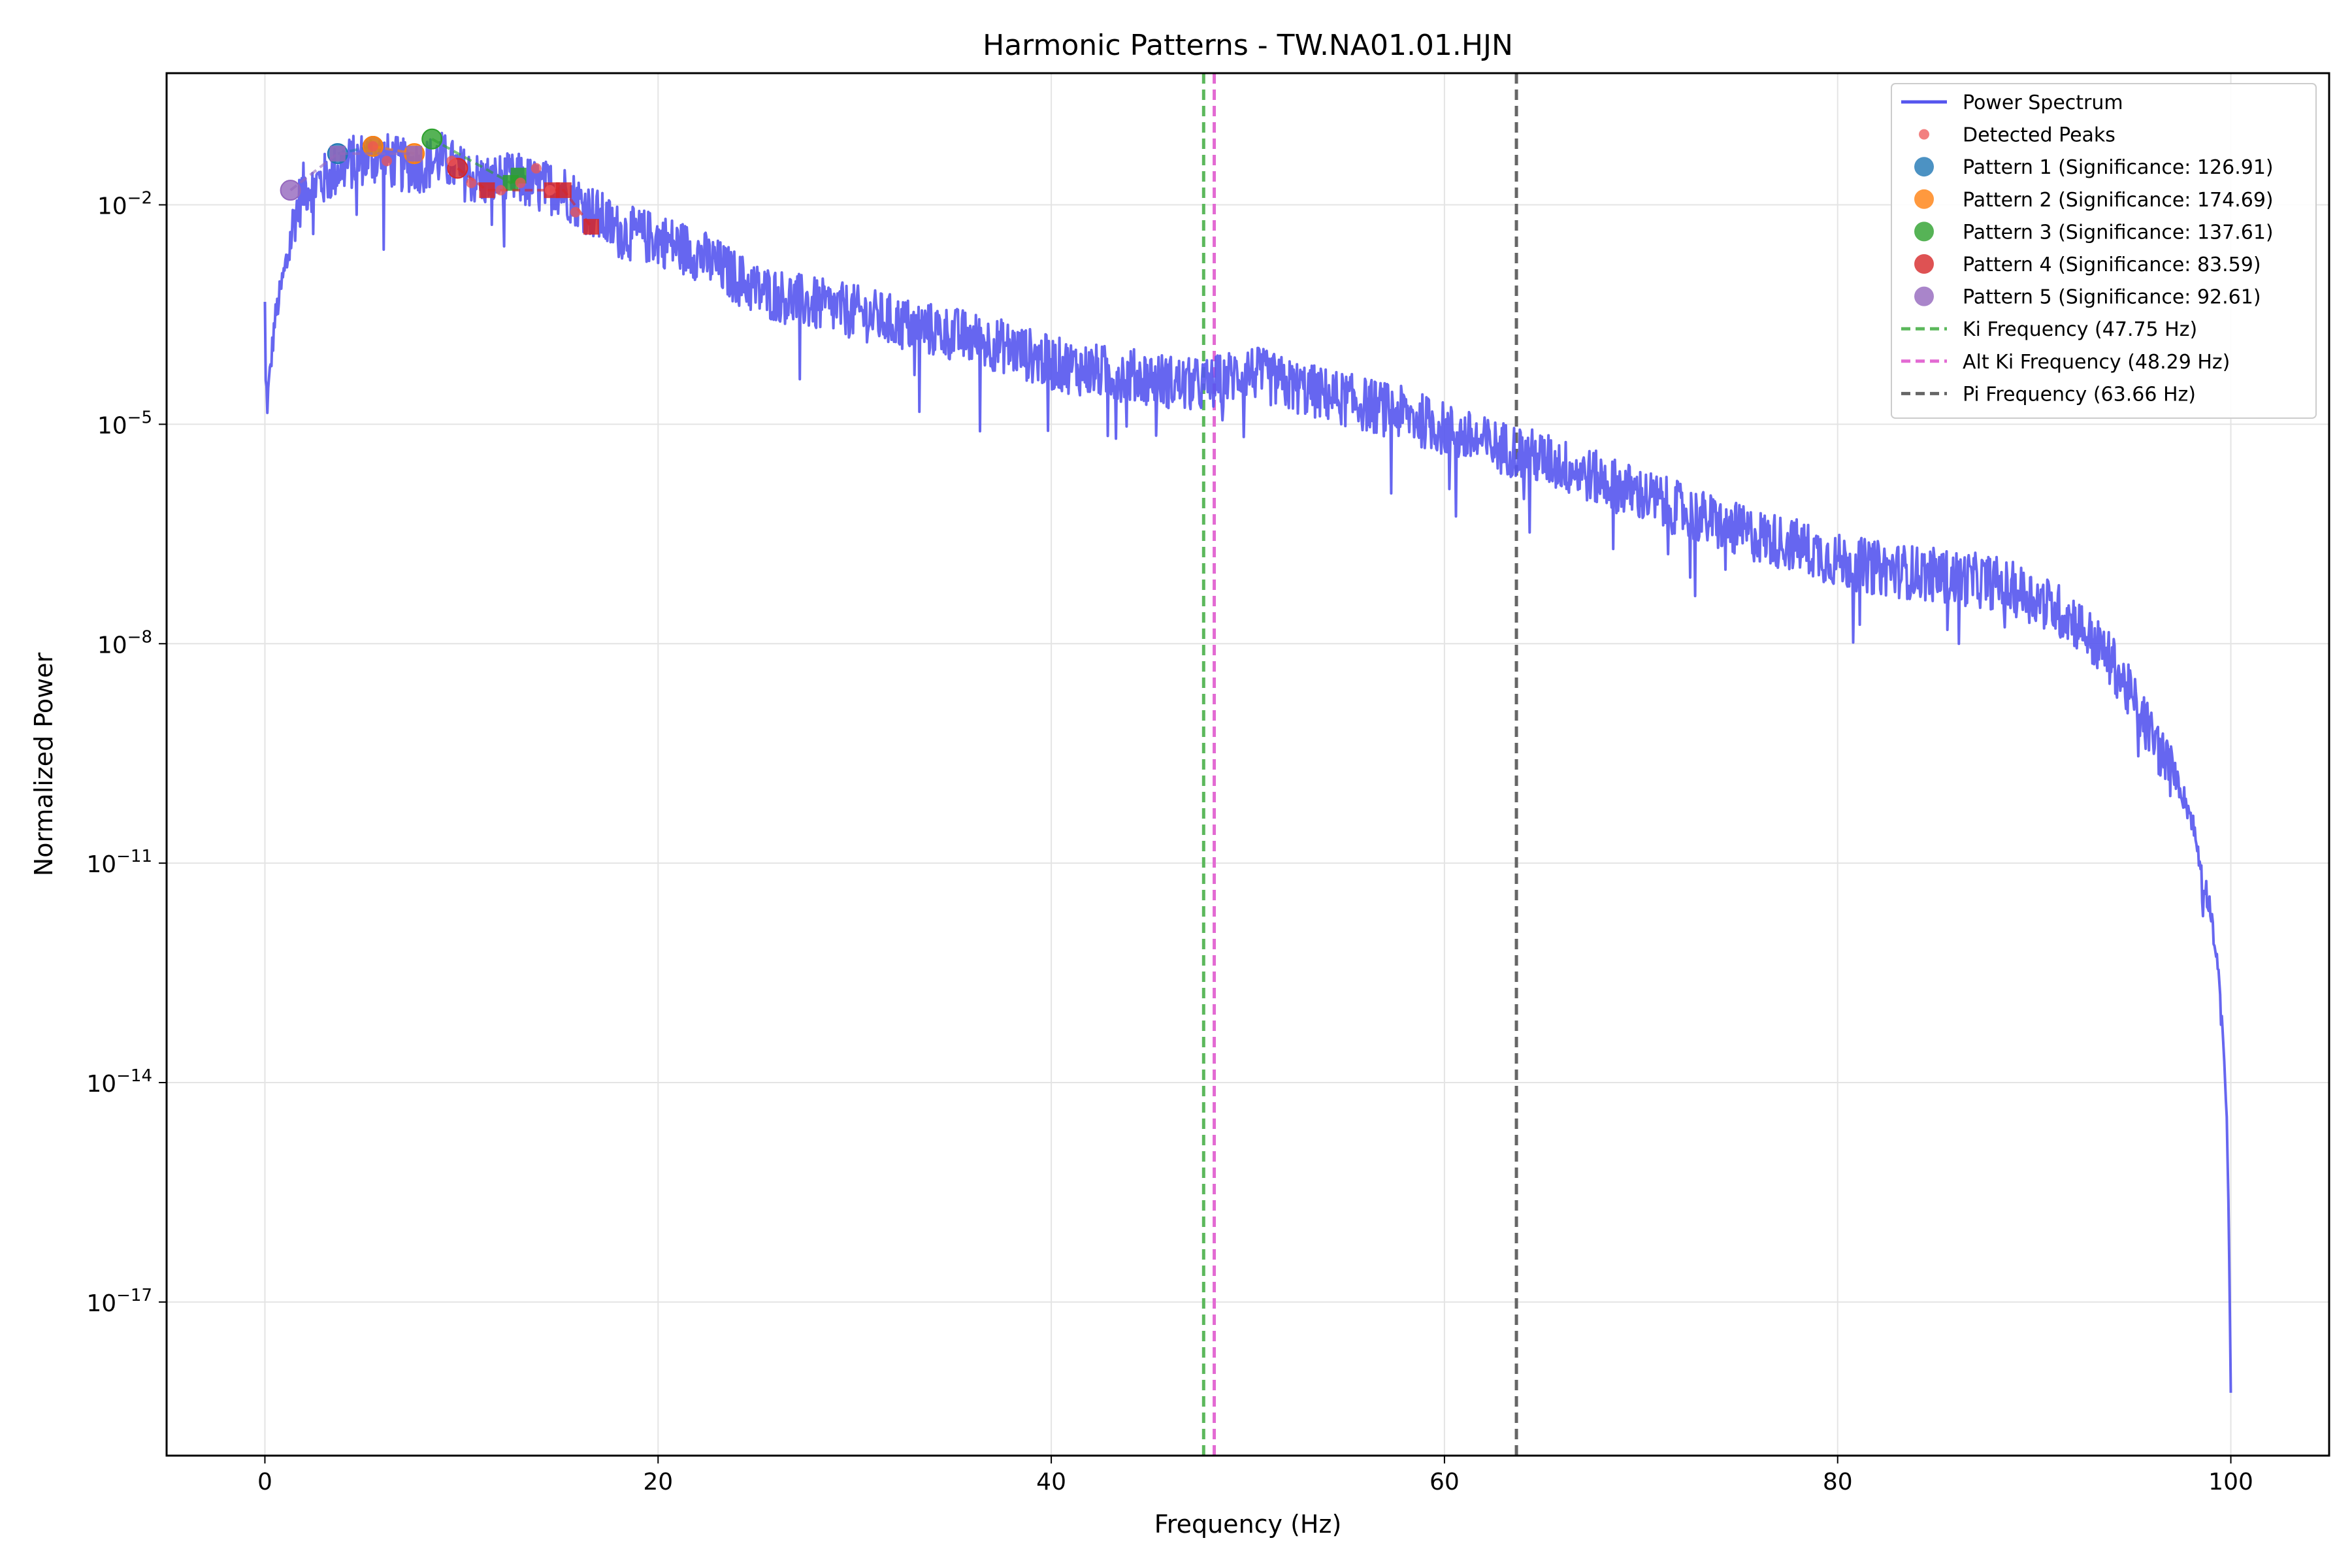  What do you see at coordinates (119, 1082) in the screenshot?
I see `y-tick-label: 10⁻¹⁴` at bounding box center [119, 1082].